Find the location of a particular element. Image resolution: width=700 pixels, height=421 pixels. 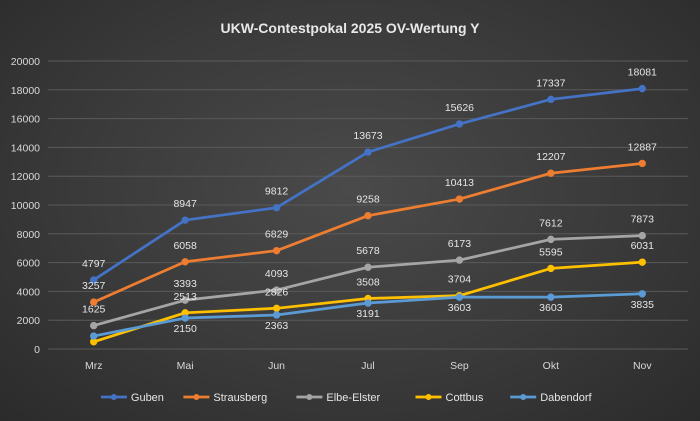

series-dabendorf is located at coordinates (368, 315).